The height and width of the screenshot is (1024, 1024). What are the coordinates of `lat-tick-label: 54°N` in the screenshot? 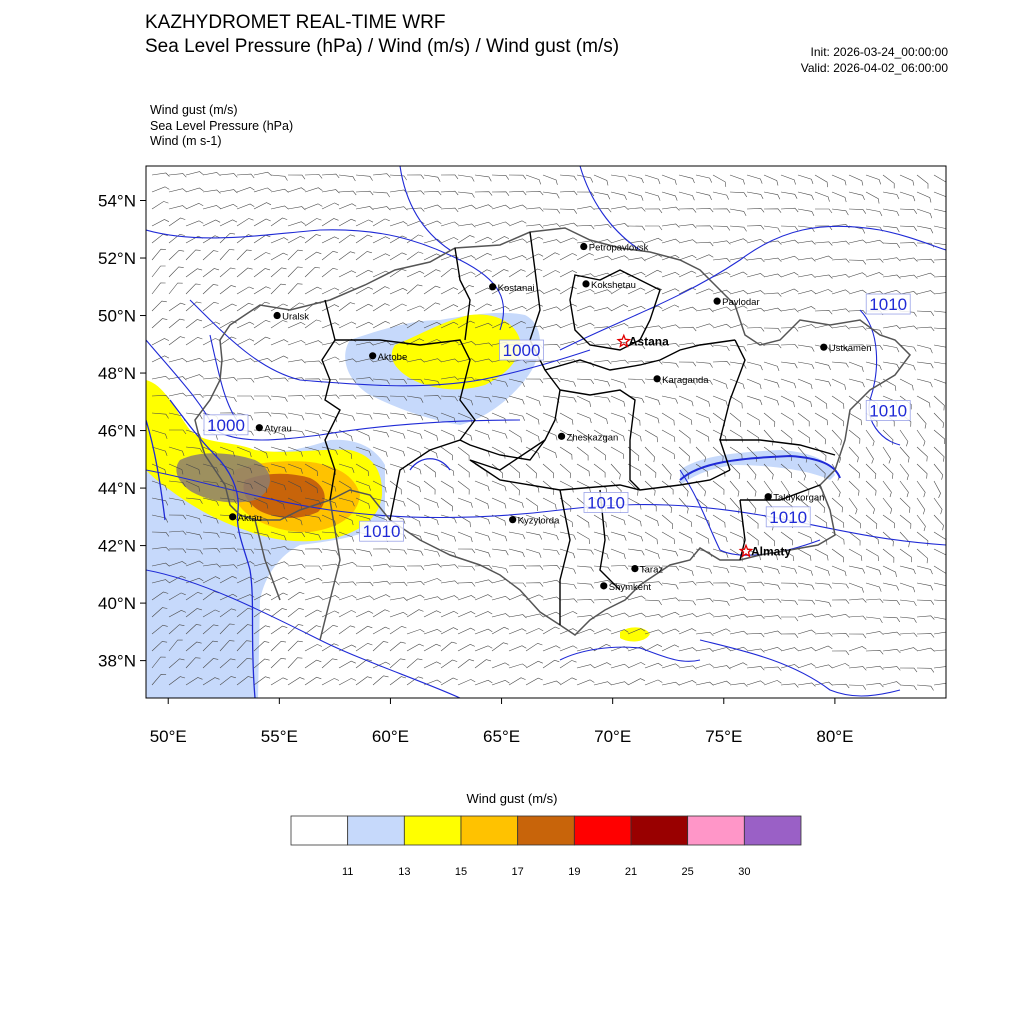 It's located at (117, 201).